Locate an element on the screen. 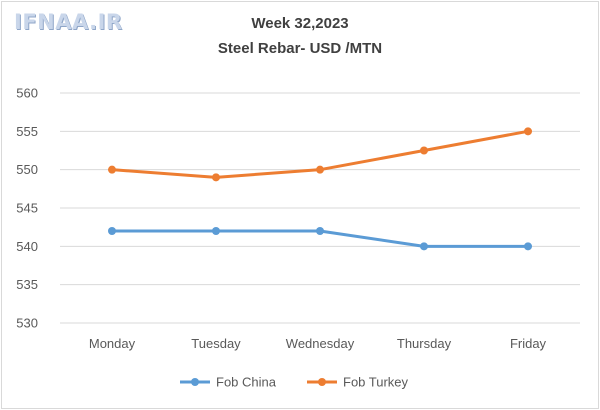 The width and height of the screenshot is (600, 410). y-tick-label: 555 is located at coordinates (27, 131).